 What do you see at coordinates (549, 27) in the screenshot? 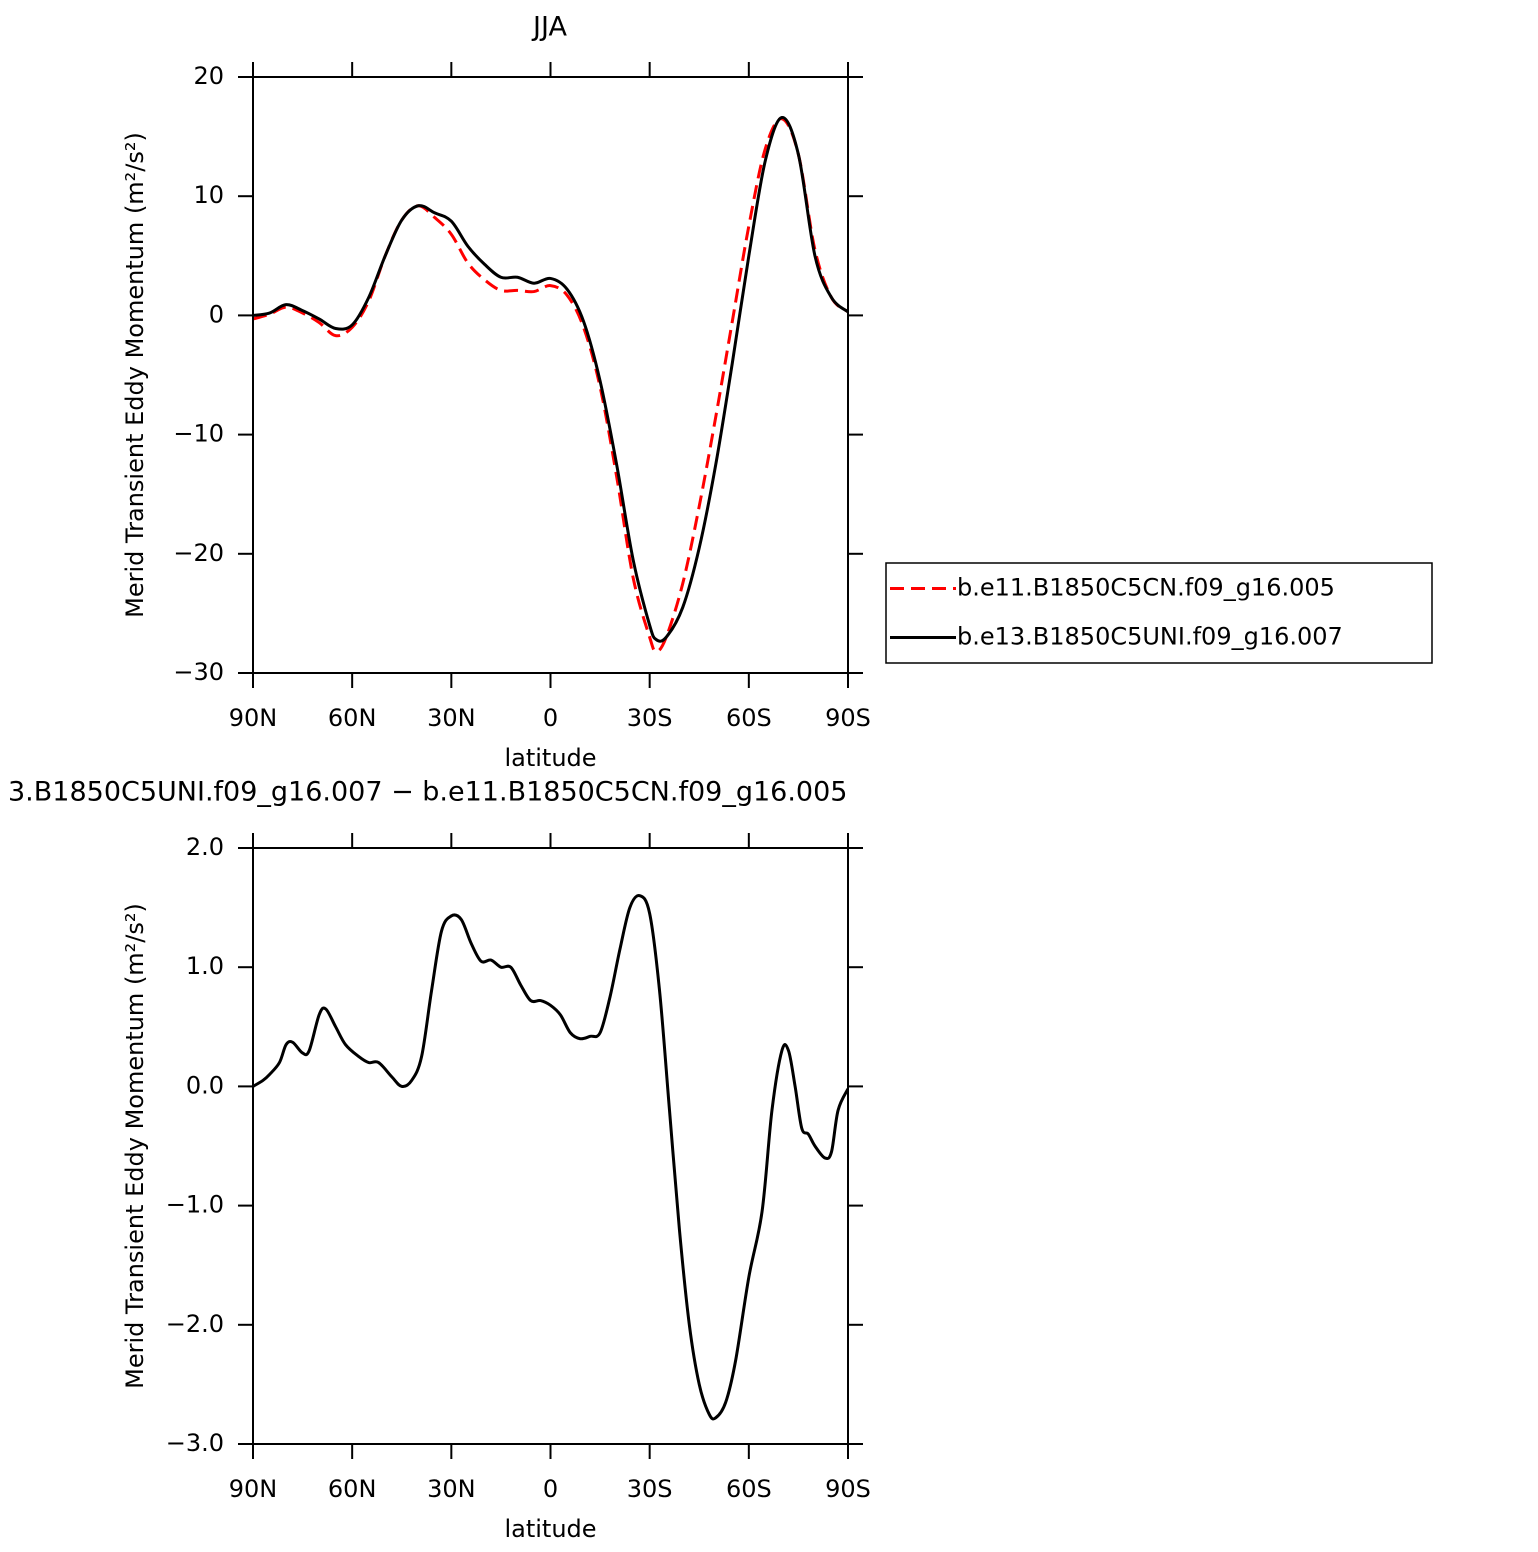
I see `chart-title: JJA` at bounding box center [549, 27].